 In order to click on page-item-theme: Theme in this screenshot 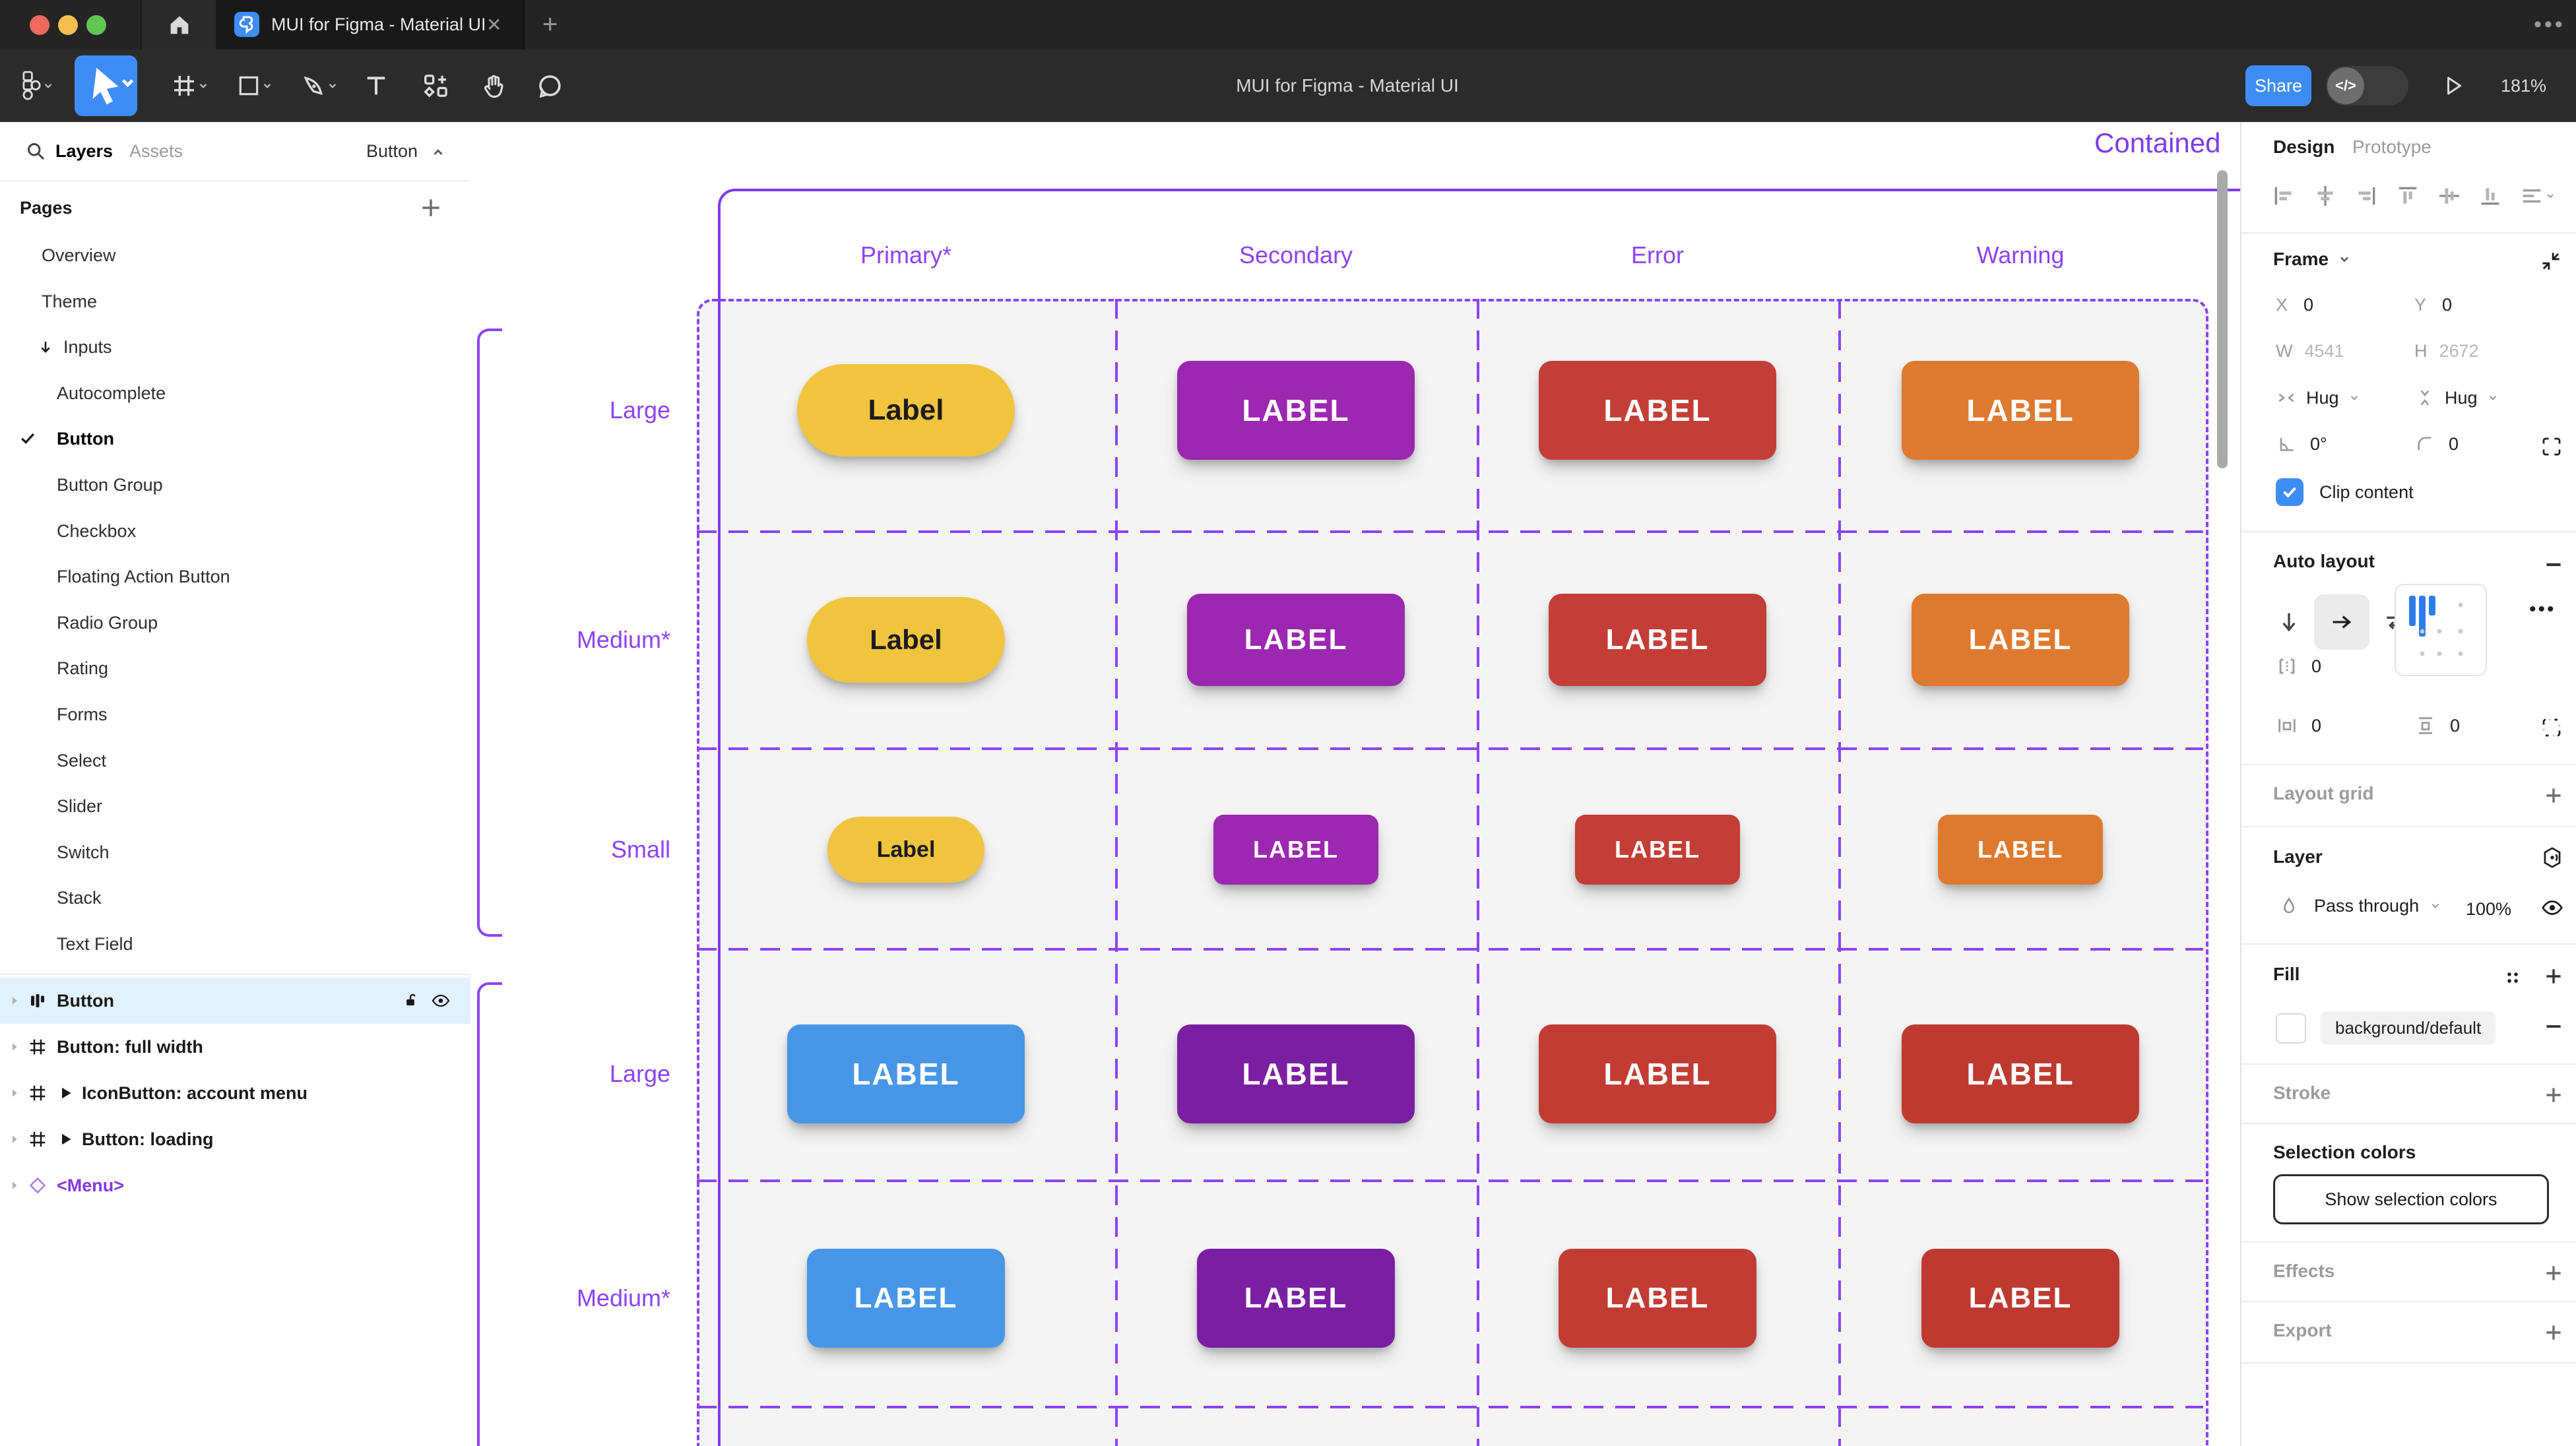, I will do `click(235, 301)`.